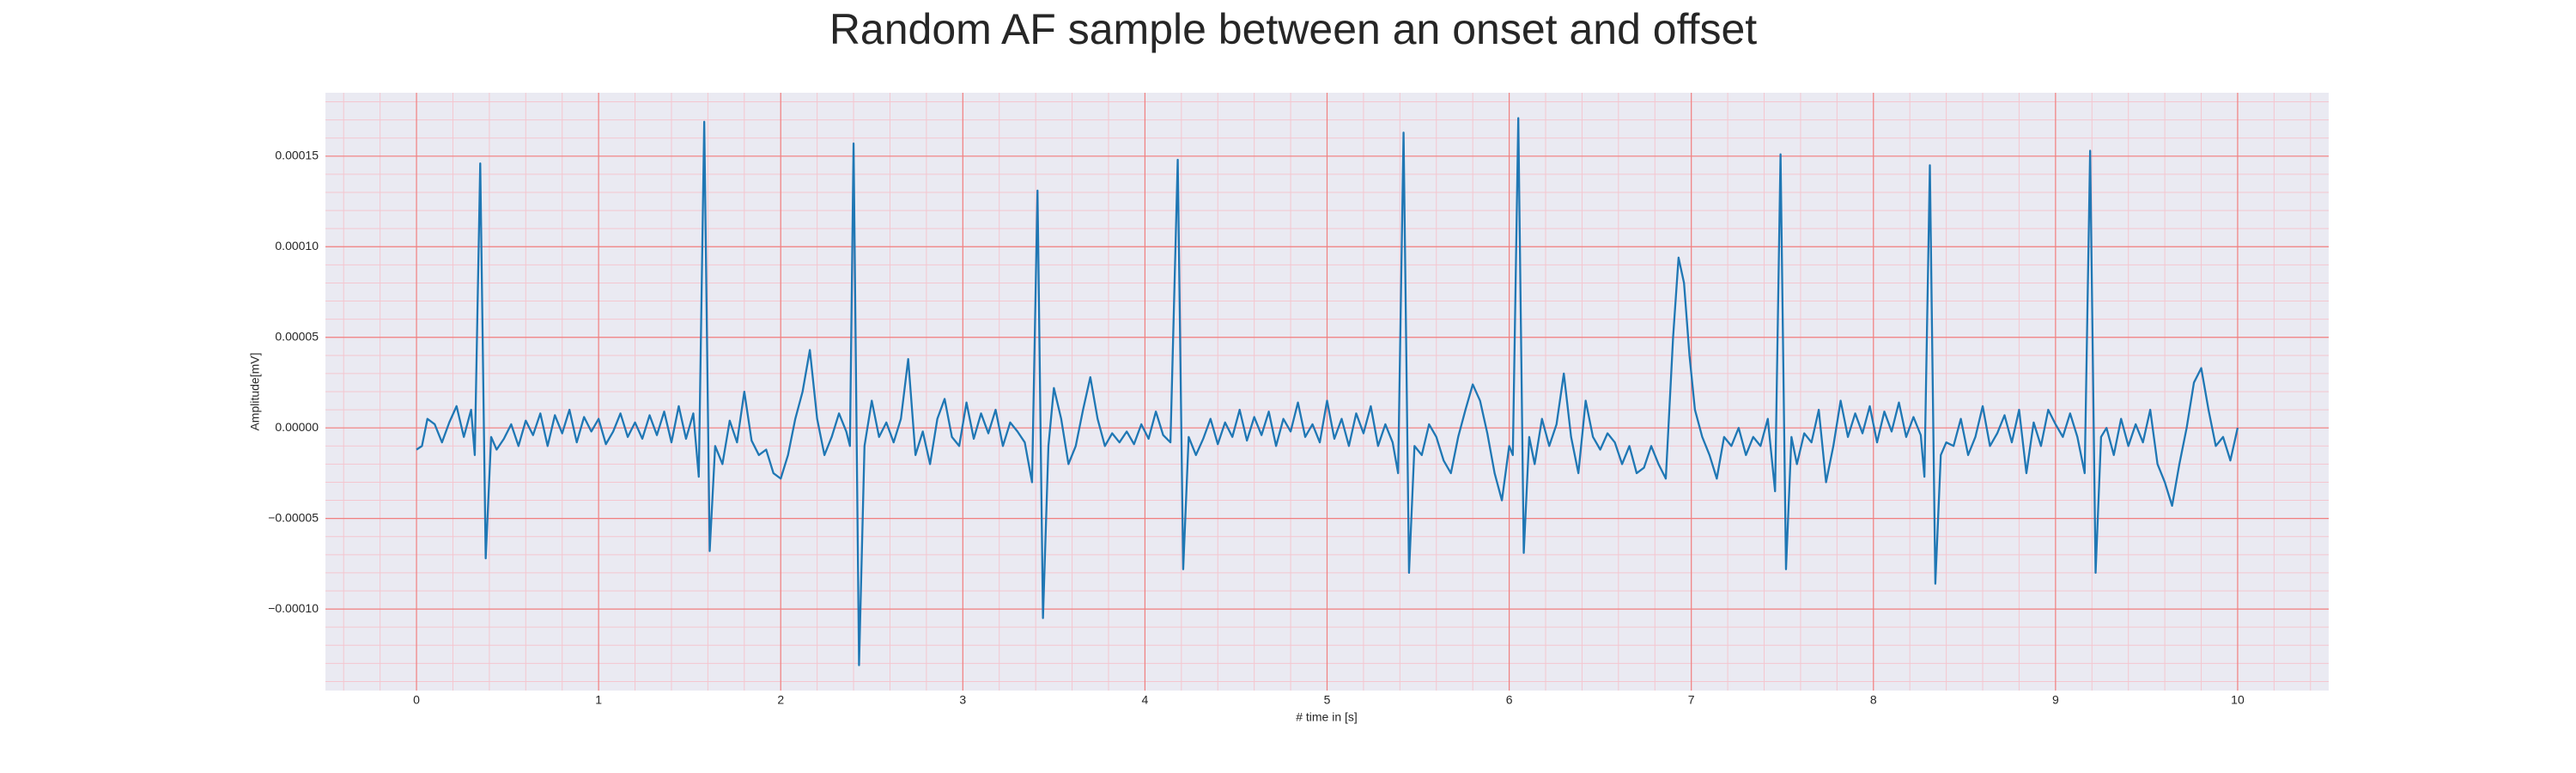 This screenshot has height=773, width=2576. I want to click on y-axis-label: Amplitude[mV], so click(255, 391).